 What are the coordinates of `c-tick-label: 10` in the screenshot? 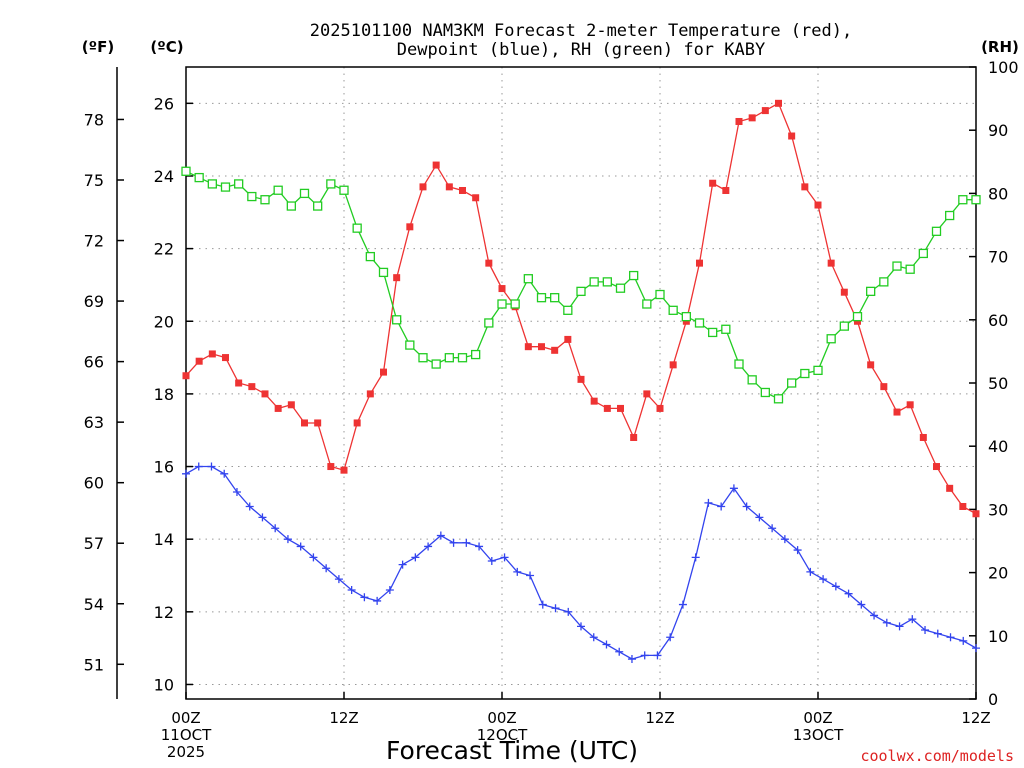 It's located at (164, 684).